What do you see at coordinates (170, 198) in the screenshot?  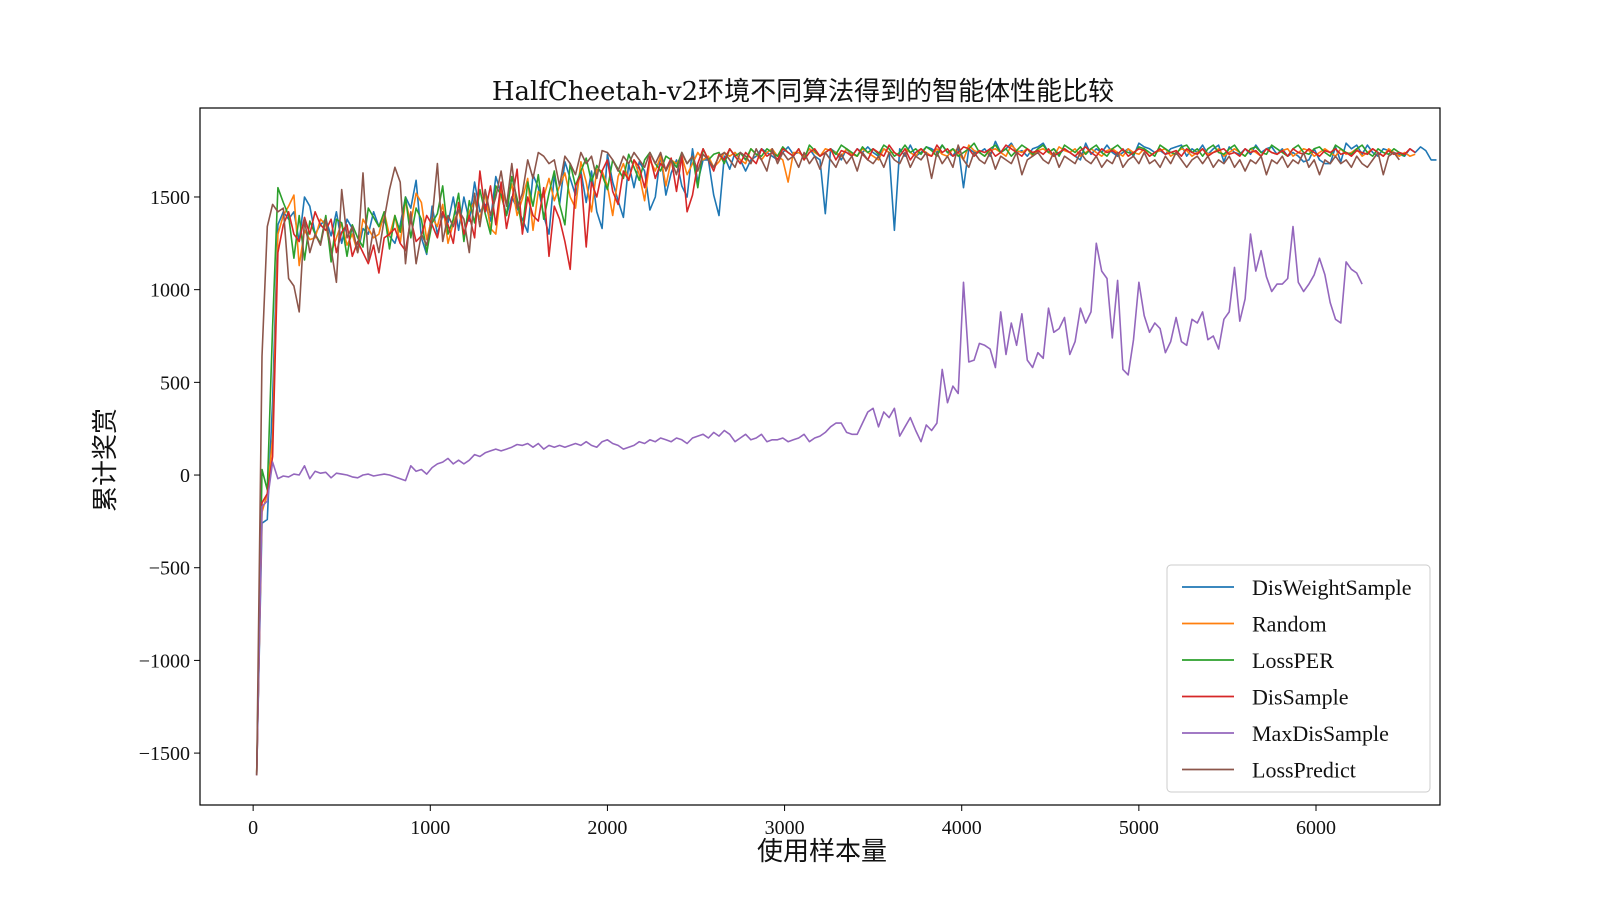 I see `y-tick-label: 1500` at bounding box center [170, 198].